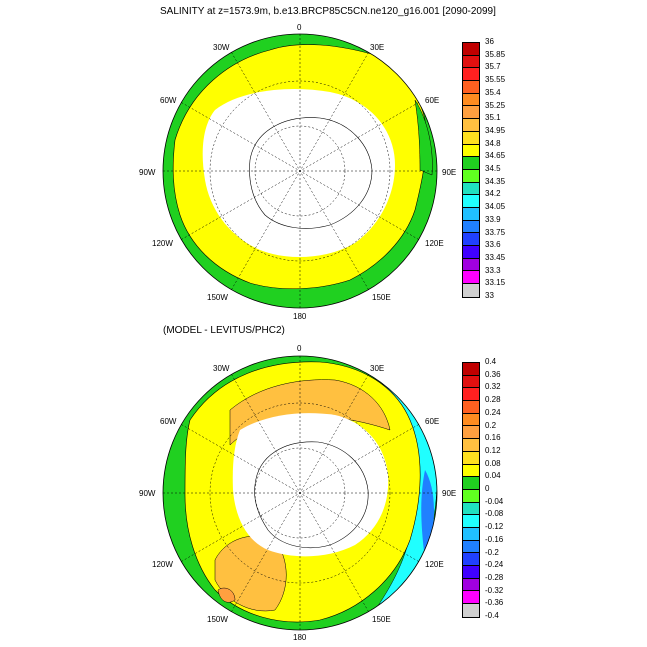 The image size is (647, 647). I want to click on colorbar-label: 34.05, so click(495, 207).